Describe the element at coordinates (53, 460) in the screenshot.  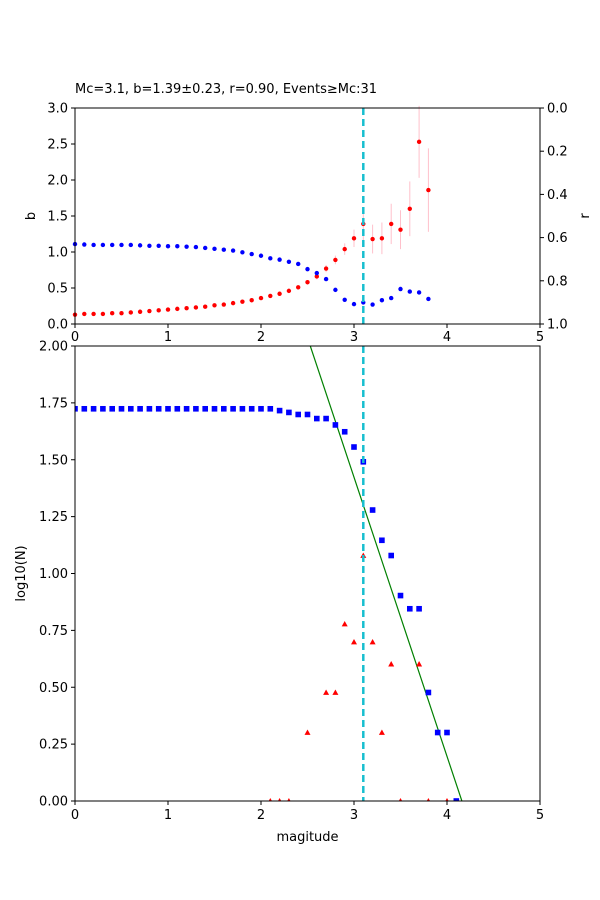
I see `bottom-y-tick-label: 1.50` at that location.